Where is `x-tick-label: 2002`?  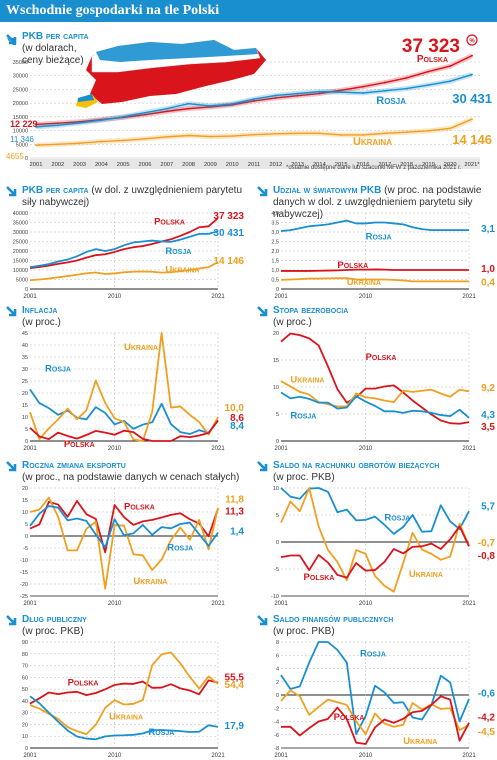
x-tick-label: 2002 is located at coordinates (57, 165).